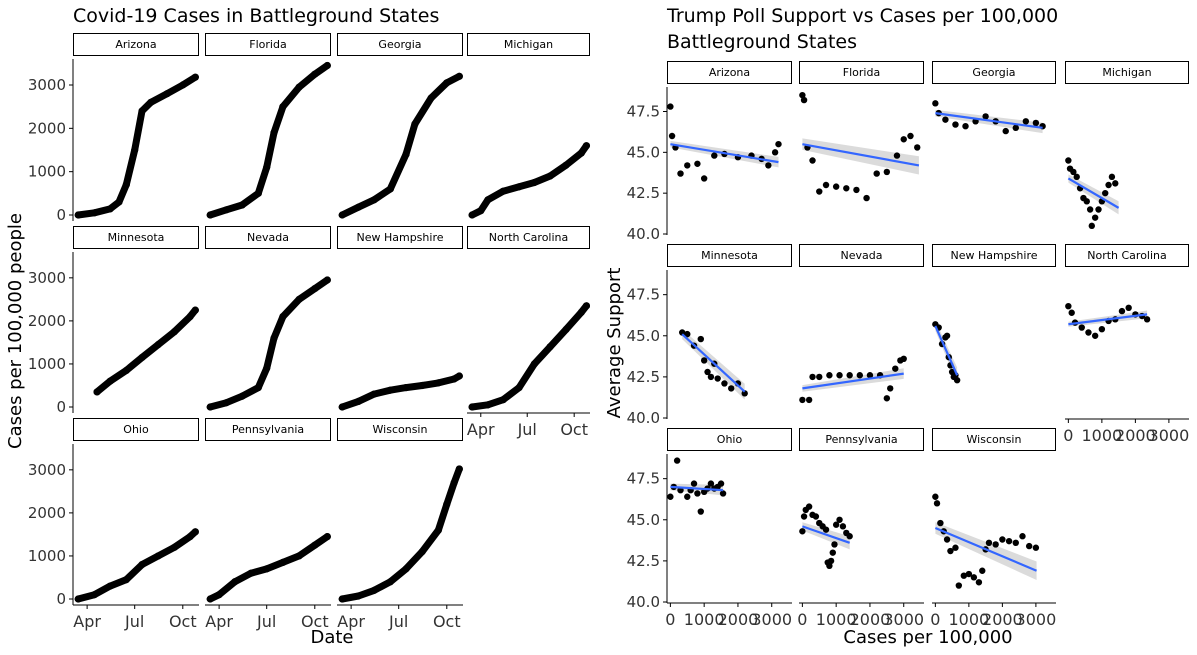  What do you see at coordinates (400, 44) in the screenshot?
I see `facet-strip-georgia` at bounding box center [400, 44].